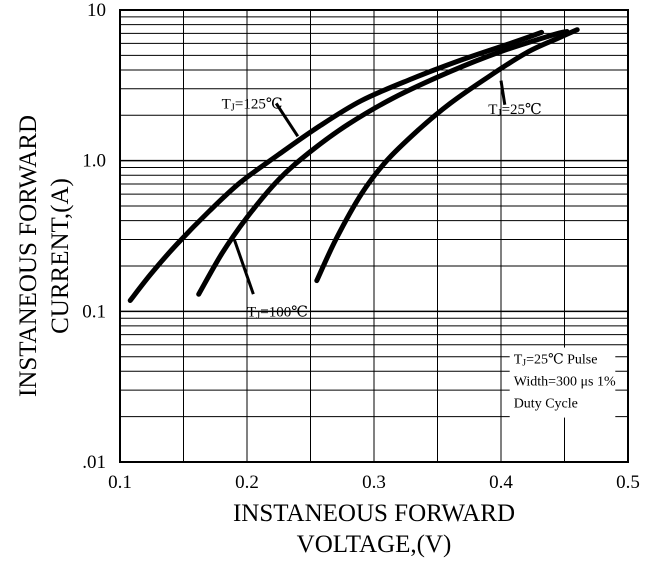  Describe the element at coordinates (60, 256) in the screenshot. I see `y-axis-title-line-2: CURRENT,(A)` at that location.